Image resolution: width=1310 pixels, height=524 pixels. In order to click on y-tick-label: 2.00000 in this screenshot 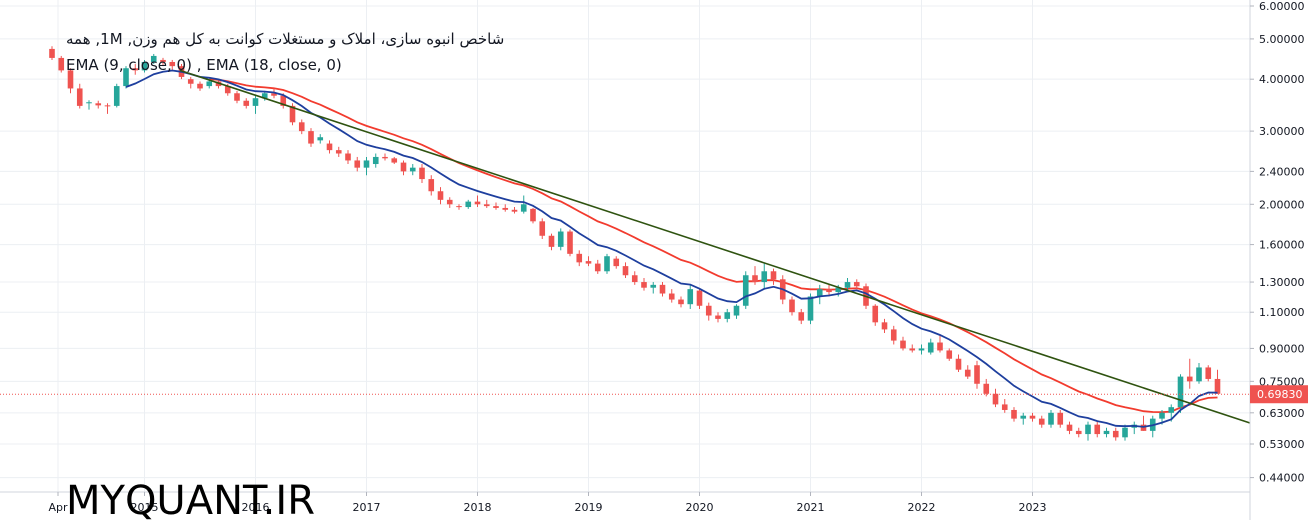, I will do `click(1282, 204)`.